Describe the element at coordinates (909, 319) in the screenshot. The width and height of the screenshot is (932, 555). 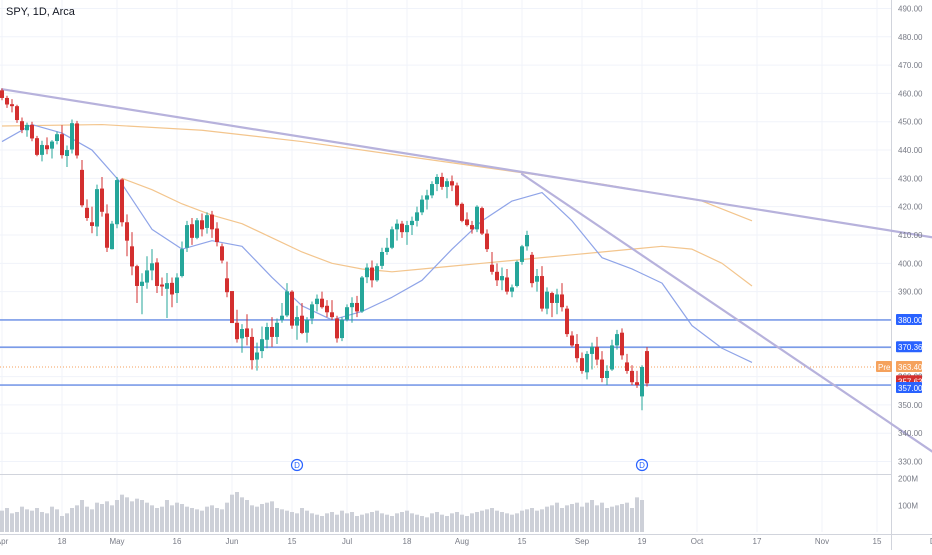
I see `price-label-380-00-bg` at that location.